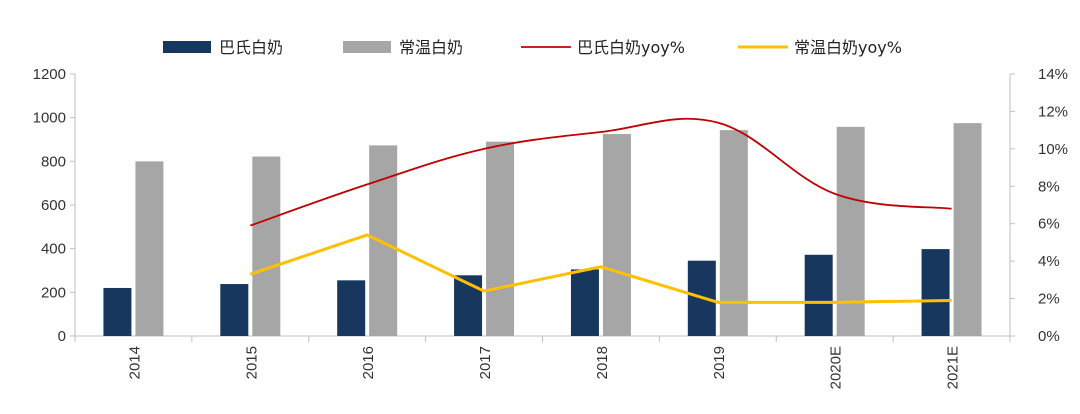 This screenshot has width=1080, height=414. Describe the element at coordinates (953, 367) in the screenshot. I see `x-tick-label: 2021E` at that location.